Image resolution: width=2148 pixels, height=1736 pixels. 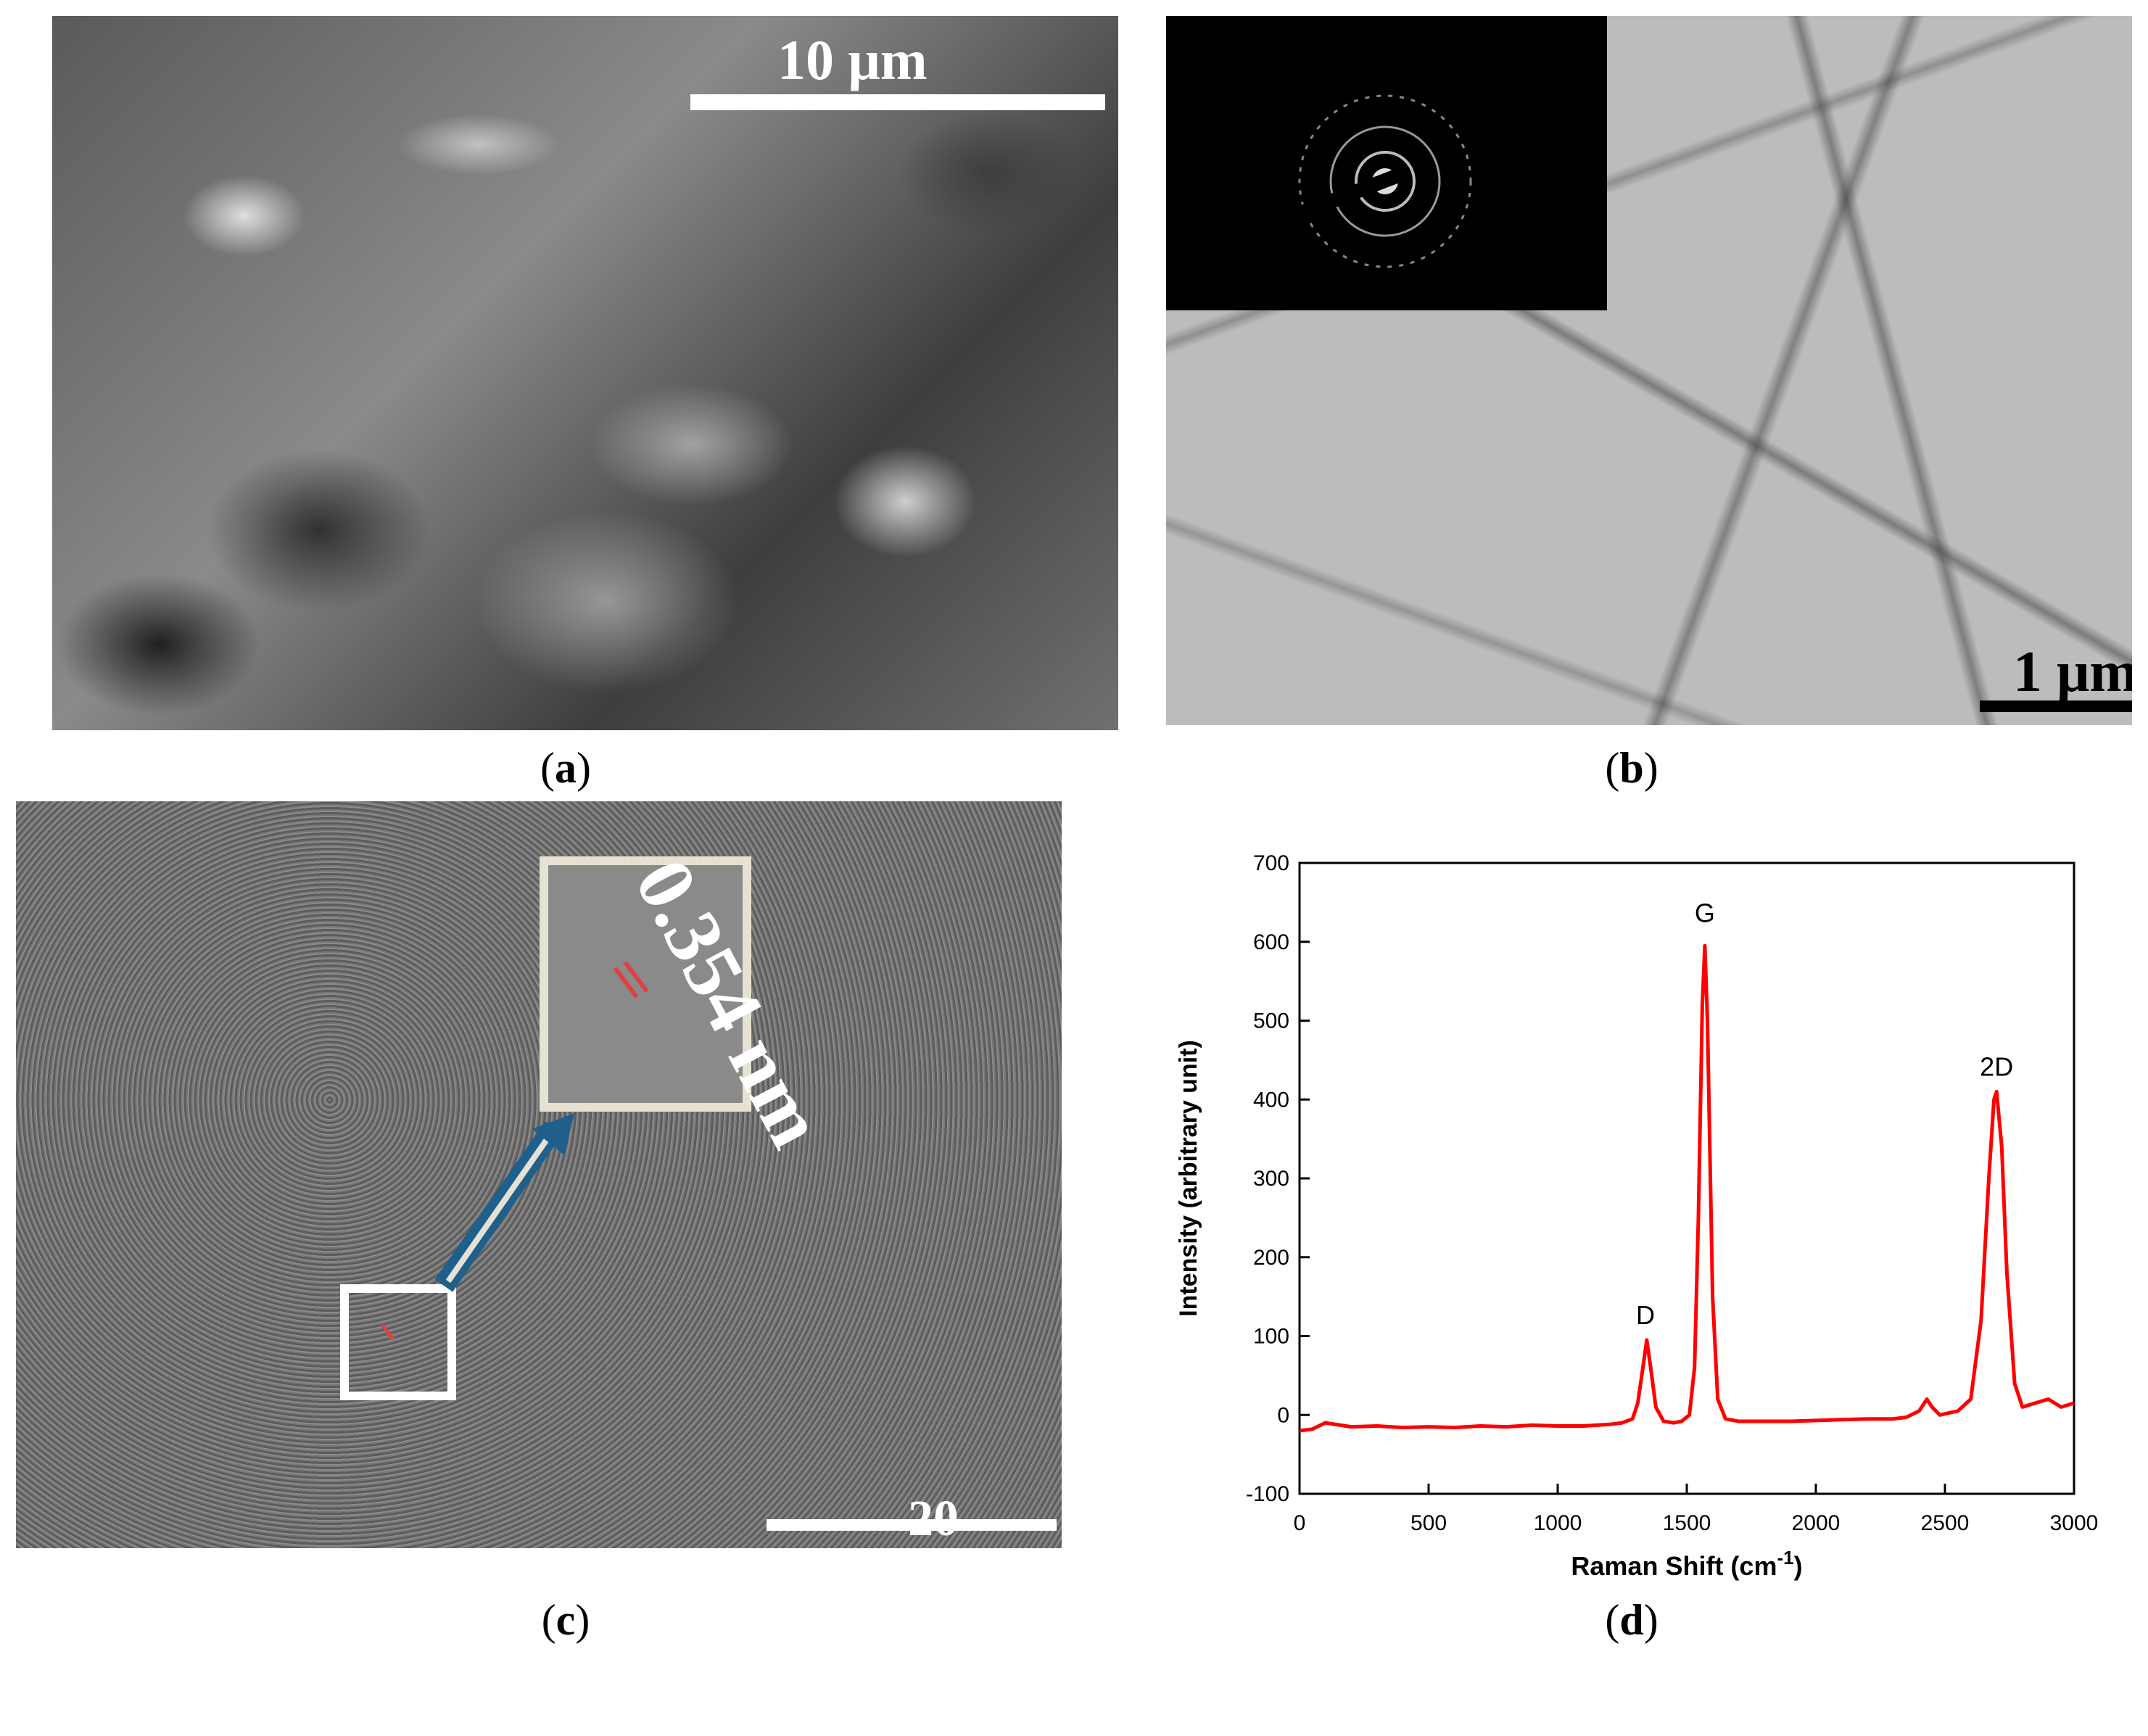 What do you see at coordinates (1645, 1315) in the screenshot?
I see `peak-label: D` at bounding box center [1645, 1315].